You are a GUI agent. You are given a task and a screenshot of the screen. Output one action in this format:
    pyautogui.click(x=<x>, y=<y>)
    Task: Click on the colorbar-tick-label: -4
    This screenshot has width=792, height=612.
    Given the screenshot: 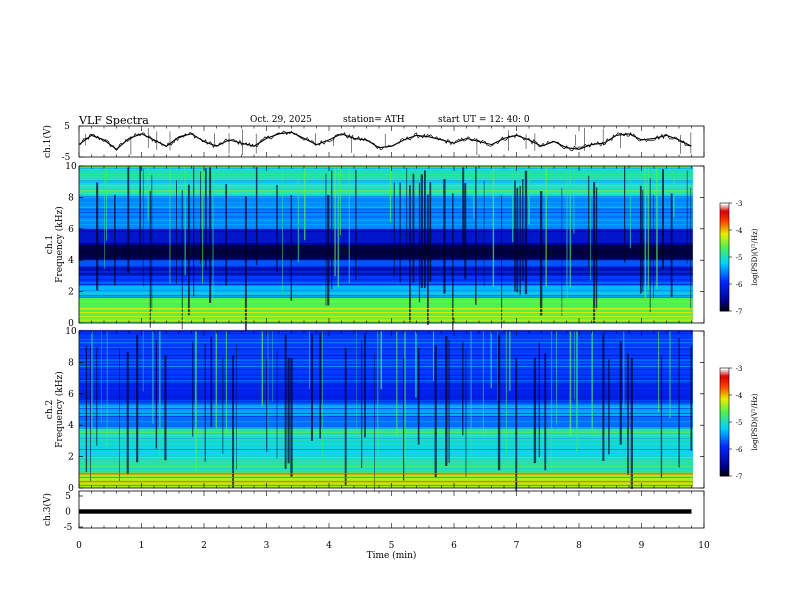 What is the action you would take?
    pyautogui.click(x=739, y=231)
    